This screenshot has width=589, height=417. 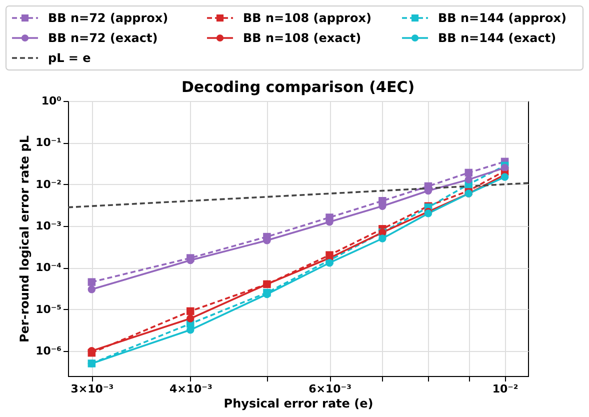 What do you see at coordinates (49, 225) in the screenshot?
I see `y-tick-label: 10⁻³` at bounding box center [49, 225].